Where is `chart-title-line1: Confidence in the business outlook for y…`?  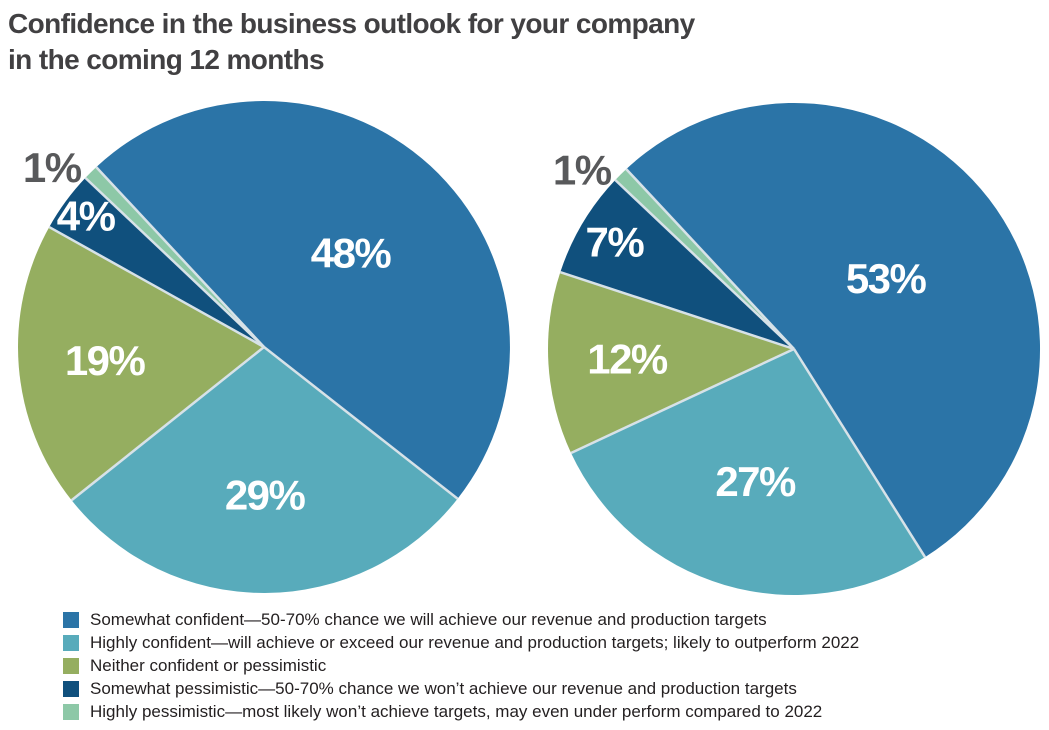 chart-title-line1: Confidence in the business outlook for y… is located at coordinates (351, 23).